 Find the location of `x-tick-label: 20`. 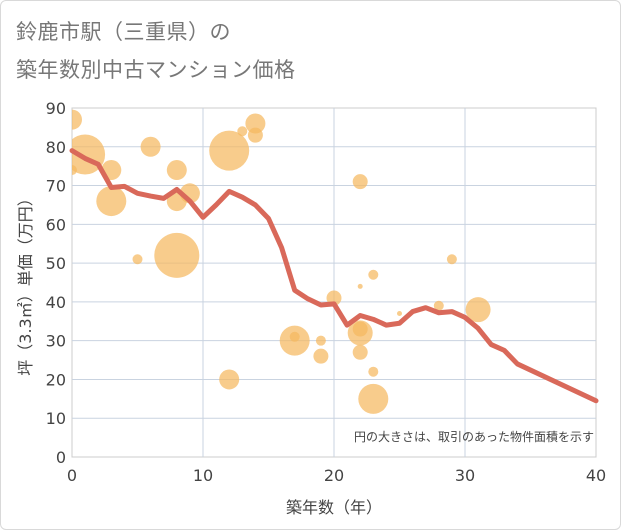

x-tick-label: 20 is located at coordinates (334, 475).